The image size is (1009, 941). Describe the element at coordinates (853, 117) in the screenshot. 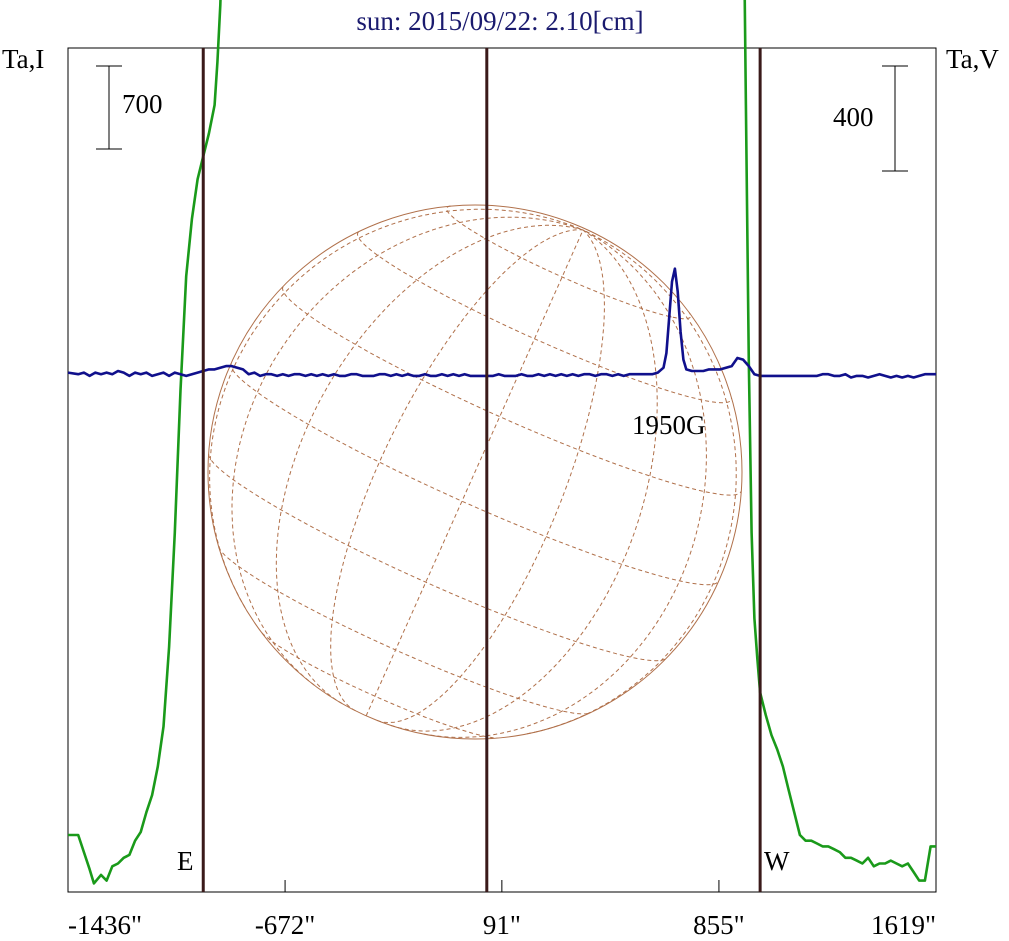

I see `scale-bar-right-label: 400` at that location.